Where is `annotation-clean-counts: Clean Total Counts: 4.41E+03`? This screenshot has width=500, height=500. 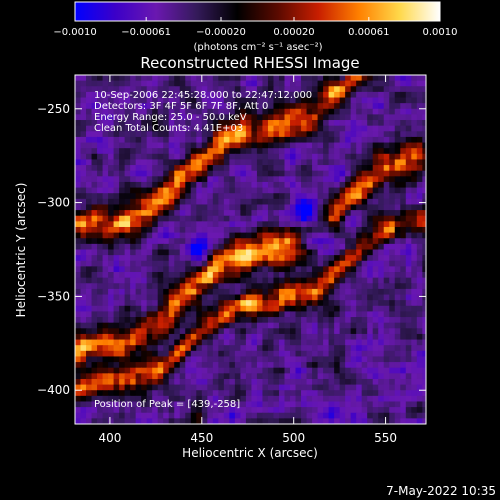
annotation-clean-counts: Clean Total Counts: 4.41E+03 is located at coordinates (168, 128).